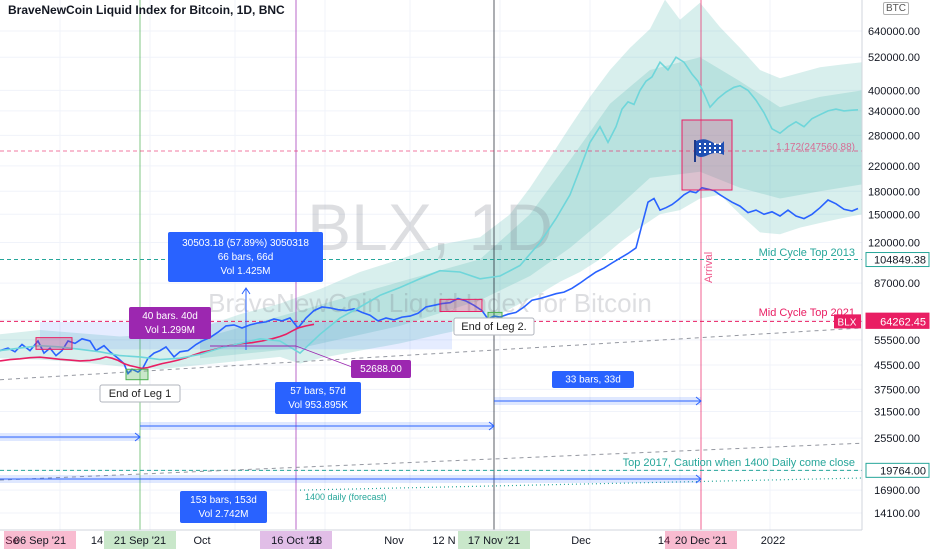 This screenshot has width=932, height=550. Describe the element at coordinates (897, 491) in the screenshot. I see `y-tick-label: 16900.00` at that location.